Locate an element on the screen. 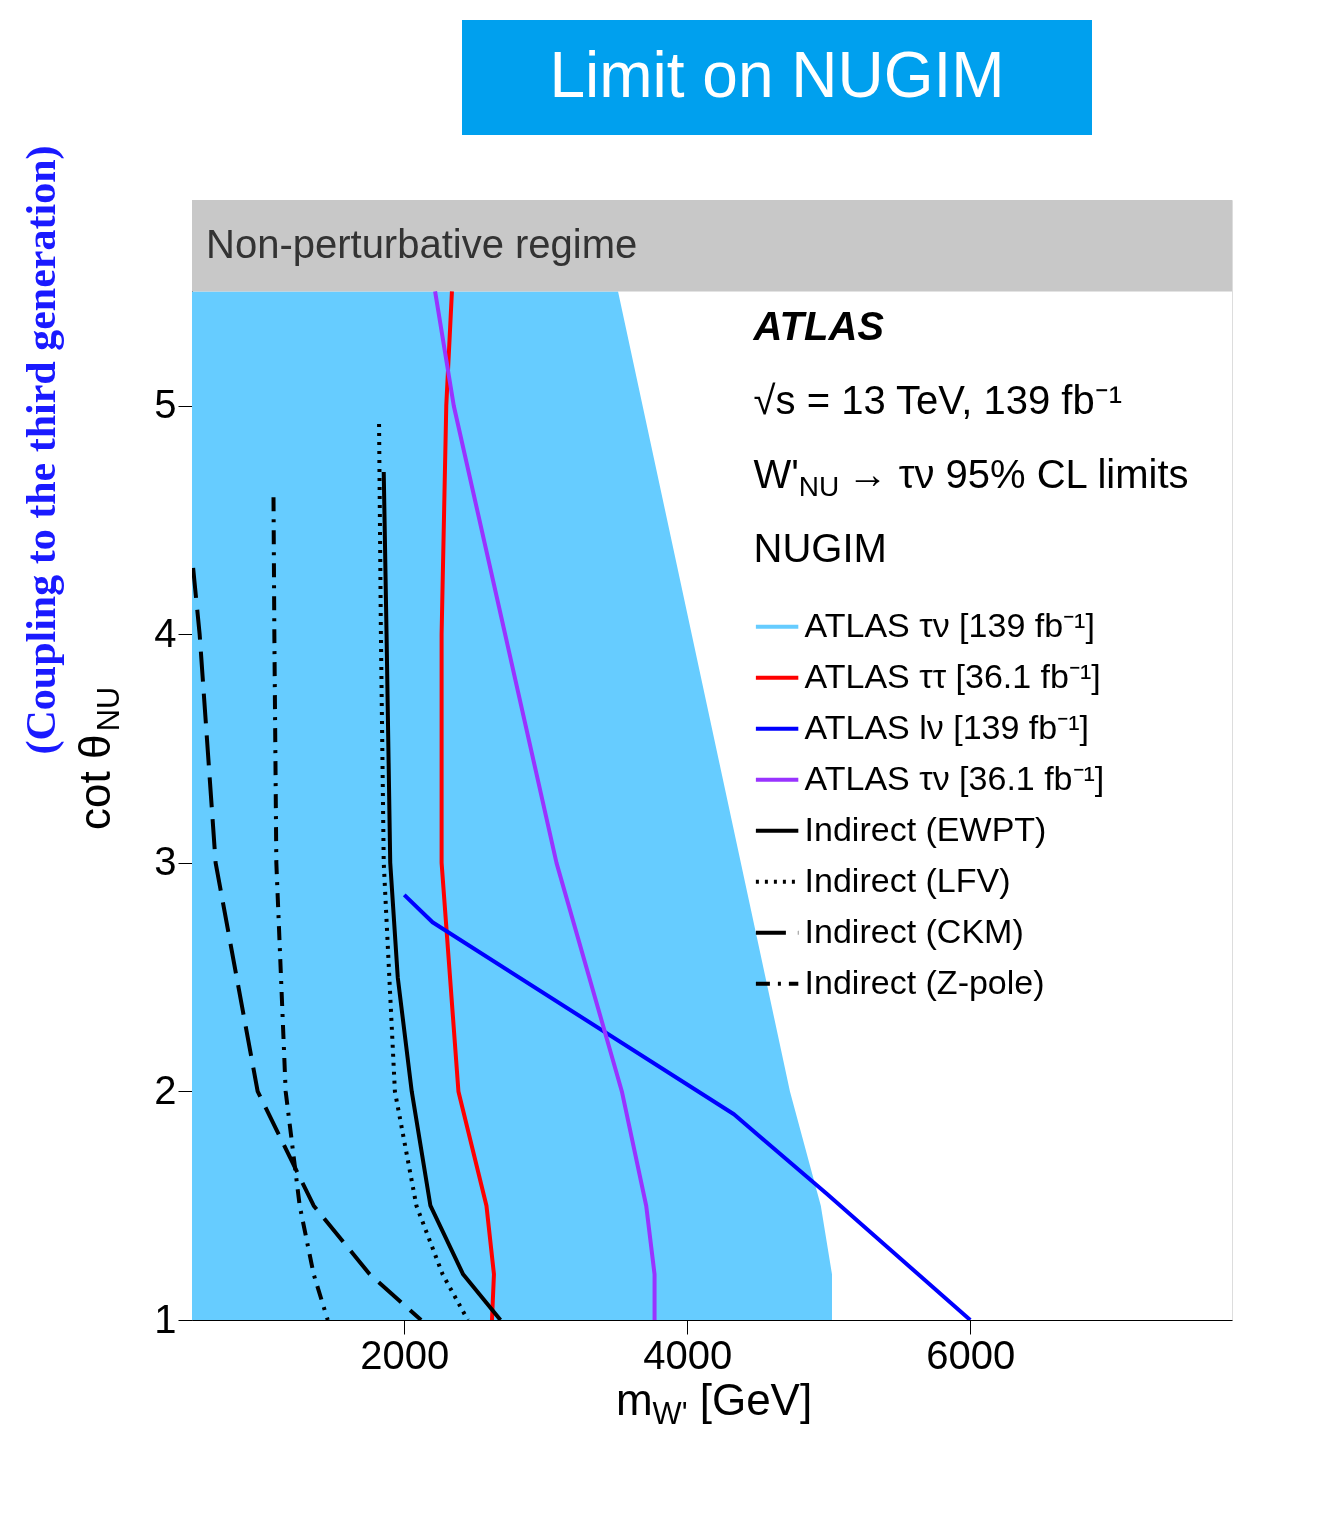 The width and height of the screenshot is (1332, 1530). annotation: ATLAS is located at coordinates (818, 326).